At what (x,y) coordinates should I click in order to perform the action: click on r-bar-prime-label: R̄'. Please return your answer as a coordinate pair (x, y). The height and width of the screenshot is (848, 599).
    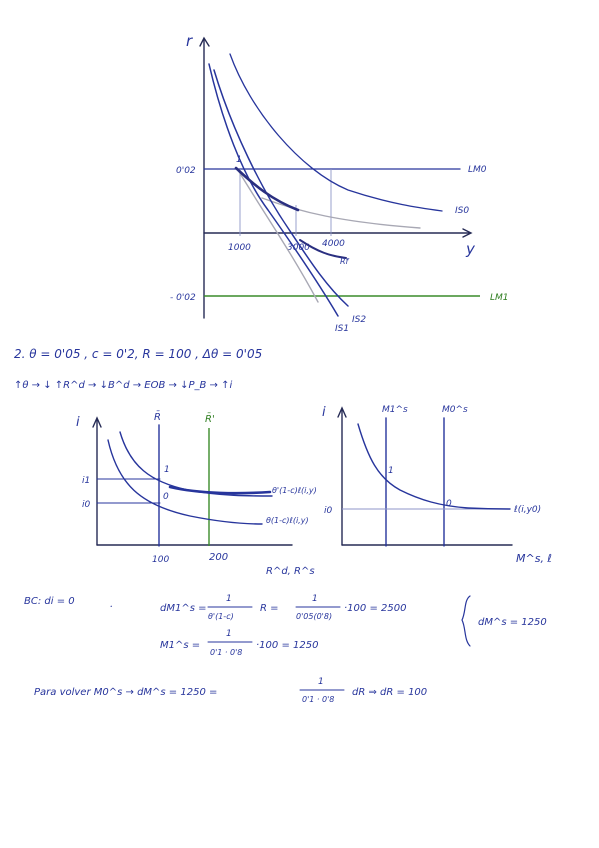
    Looking at the image, I should click on (210, 418).